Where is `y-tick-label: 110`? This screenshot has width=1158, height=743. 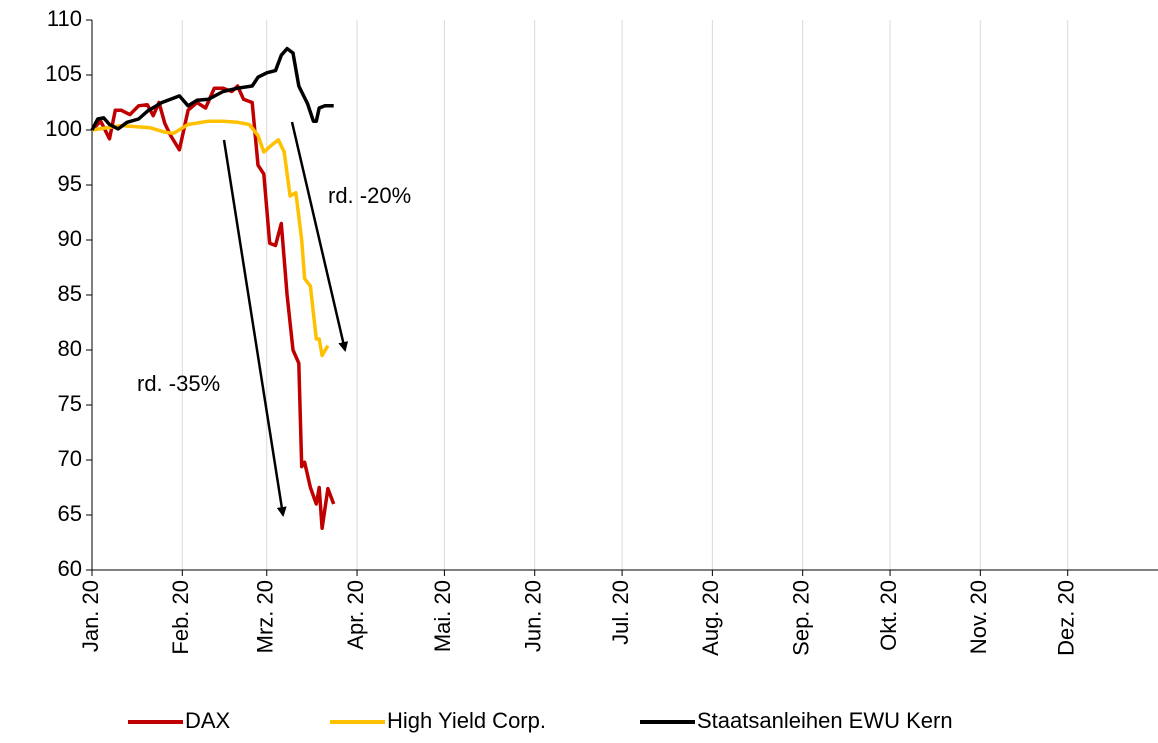
y-tick-label: 110 is located at coordinates (64, 18).